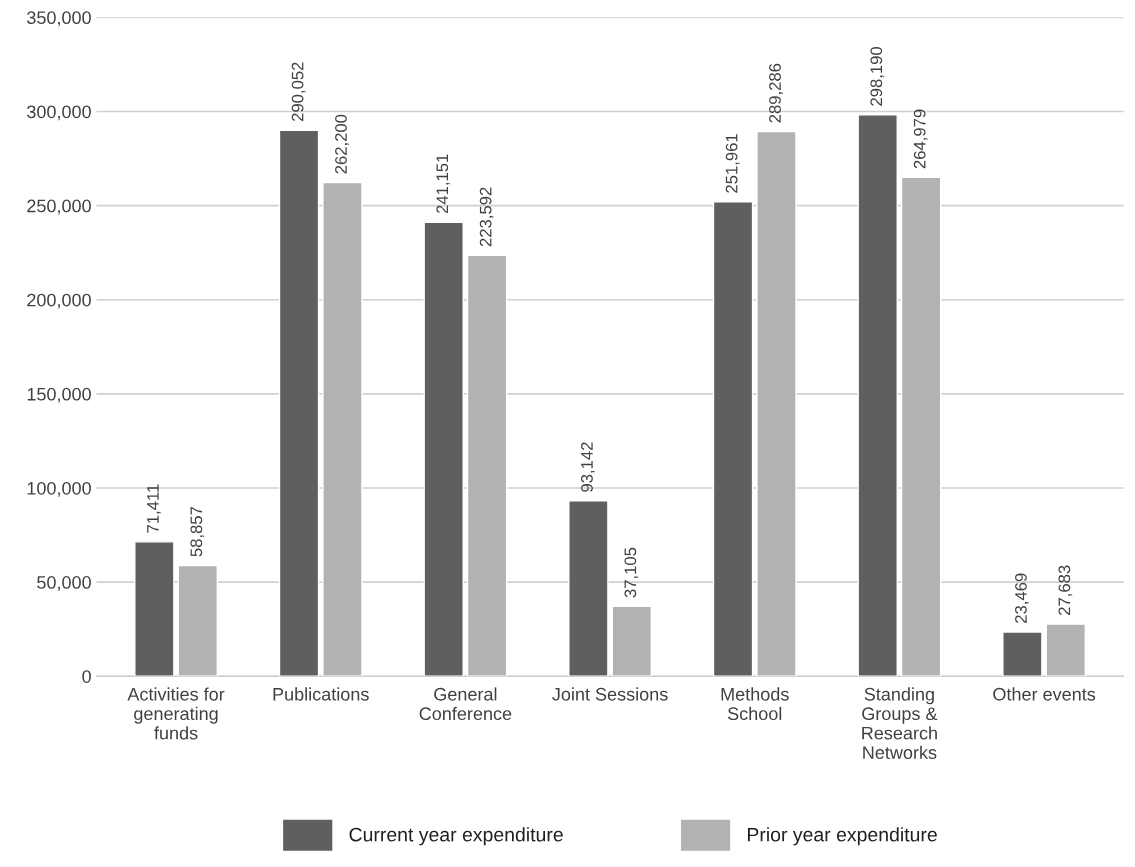 The height and width of the screenshot is (867, 1135). Describe the element at coordinates (842, 836) in the screenshot. I see `legend-label: Prior year expenditure` at that location.